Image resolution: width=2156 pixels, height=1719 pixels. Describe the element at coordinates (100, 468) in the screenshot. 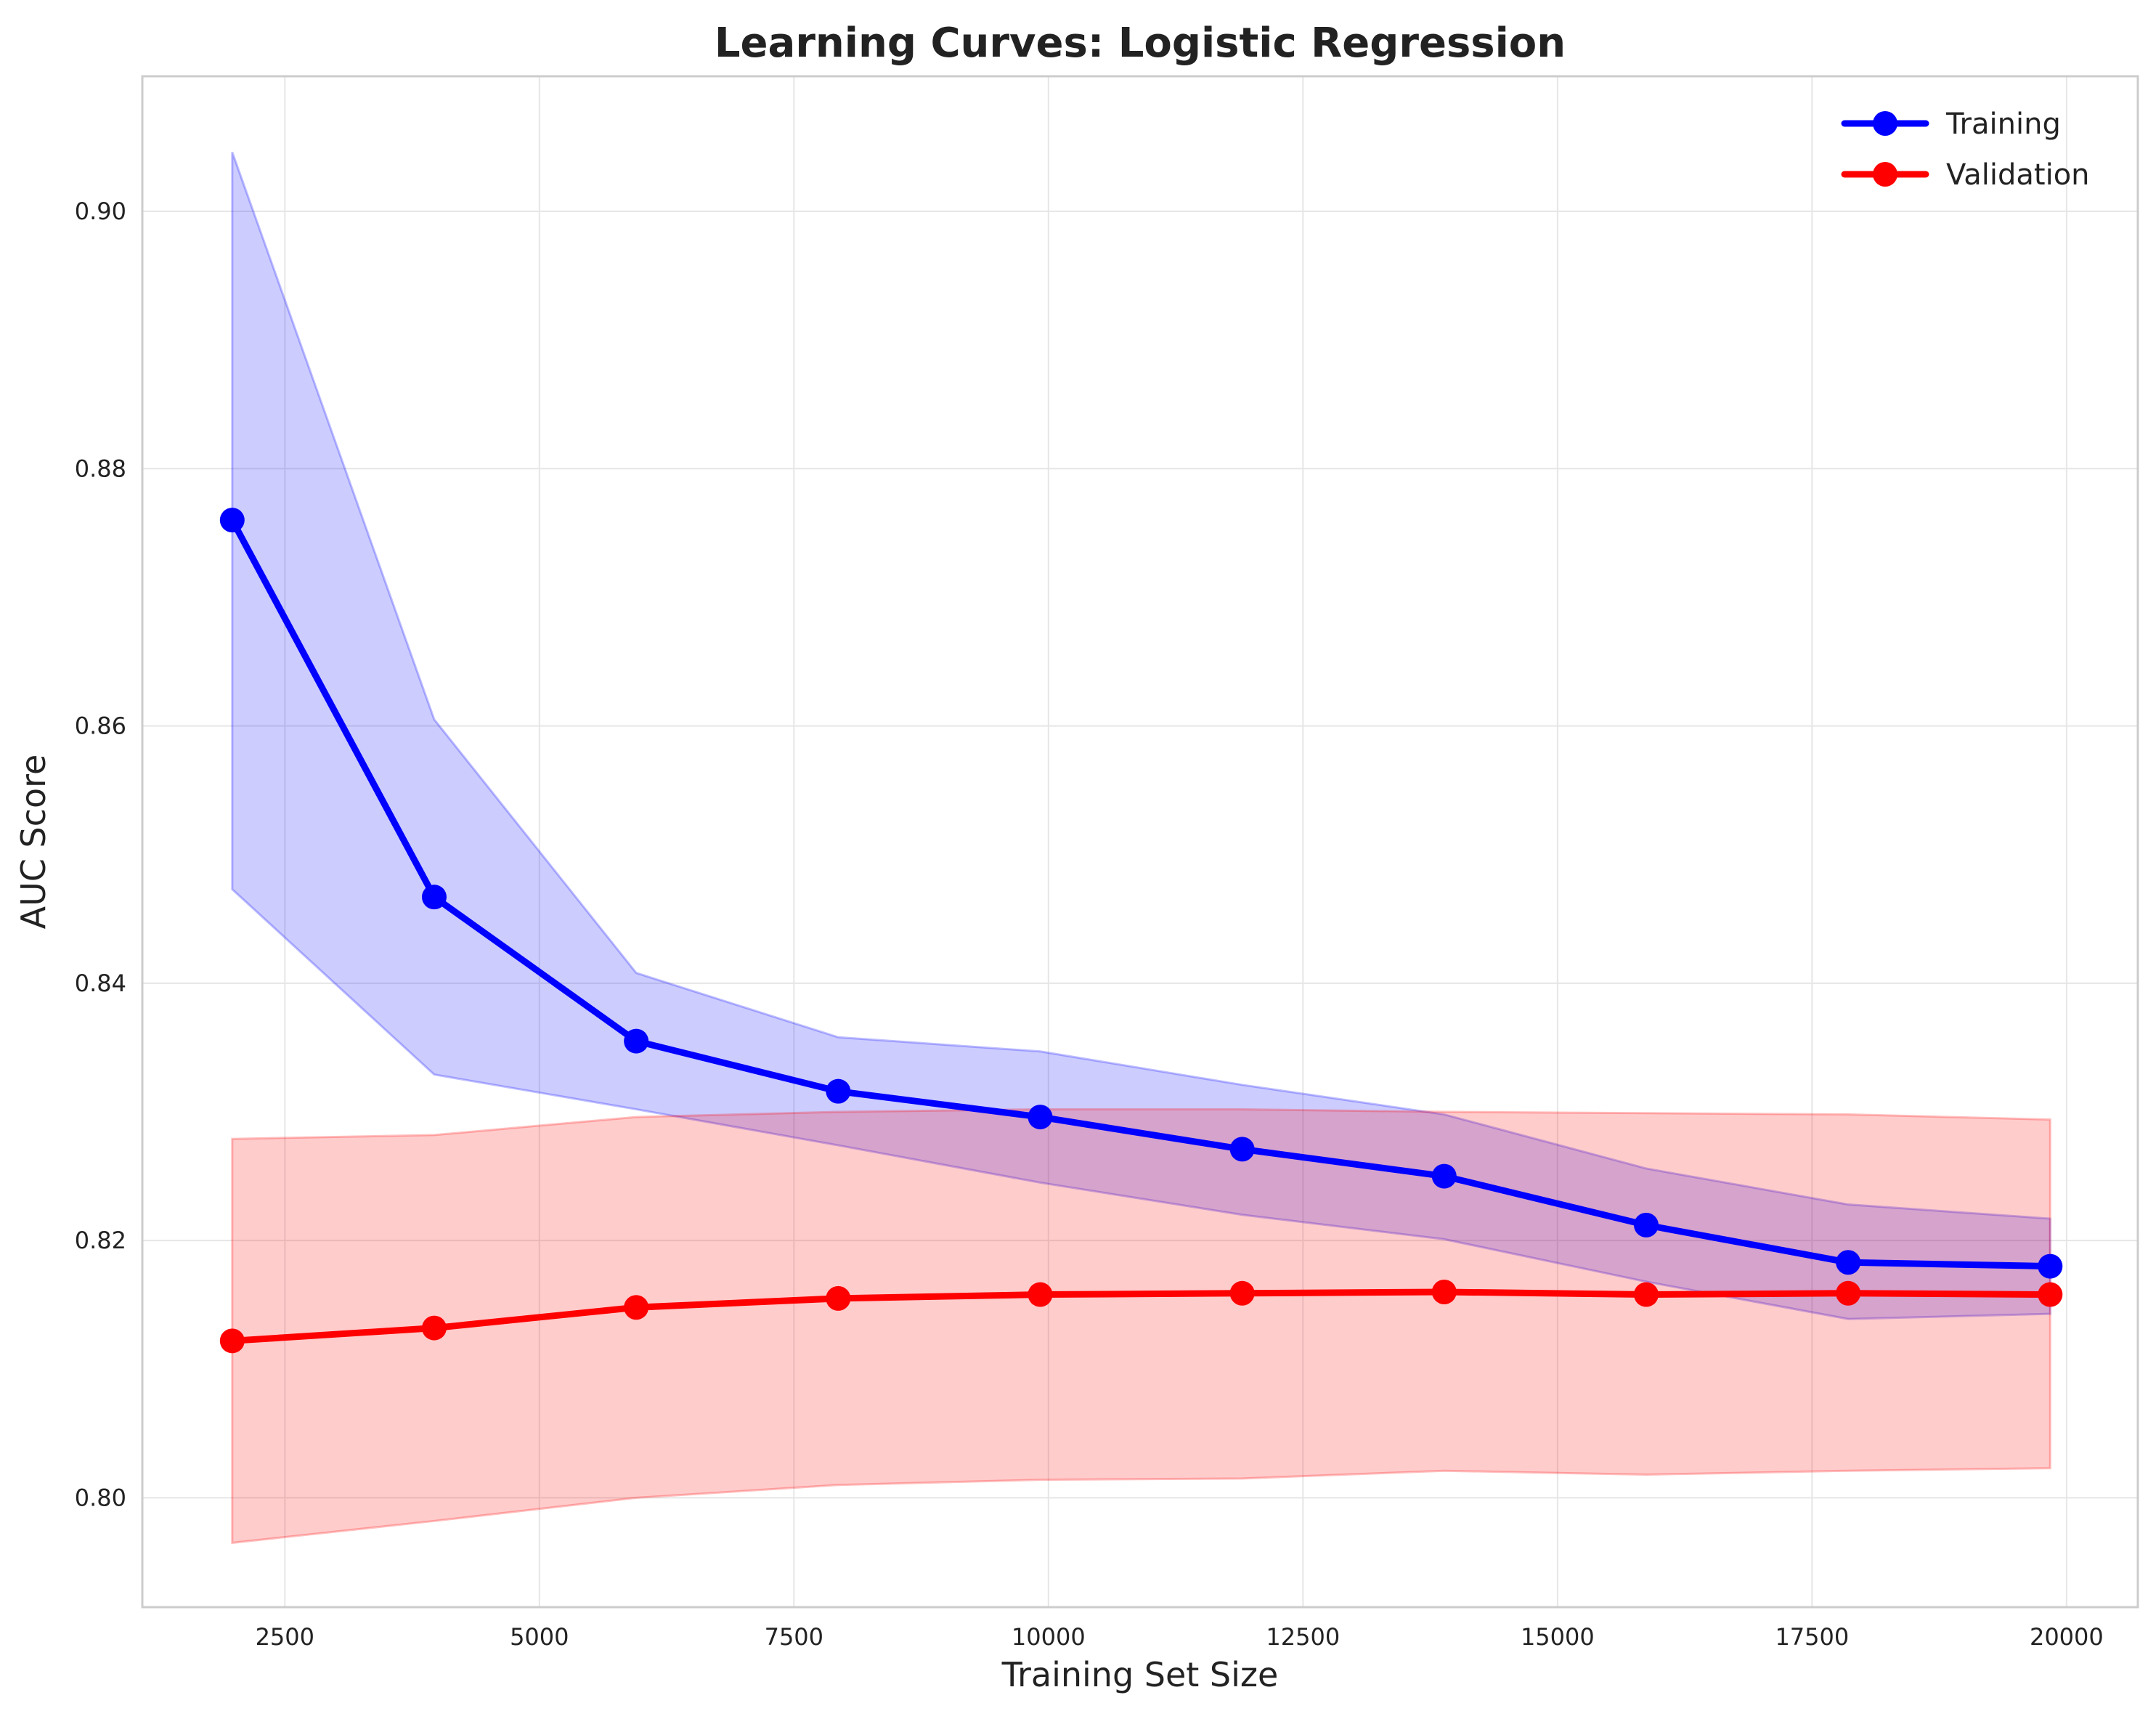

I see `y-tick-label: 0.88` at that location.